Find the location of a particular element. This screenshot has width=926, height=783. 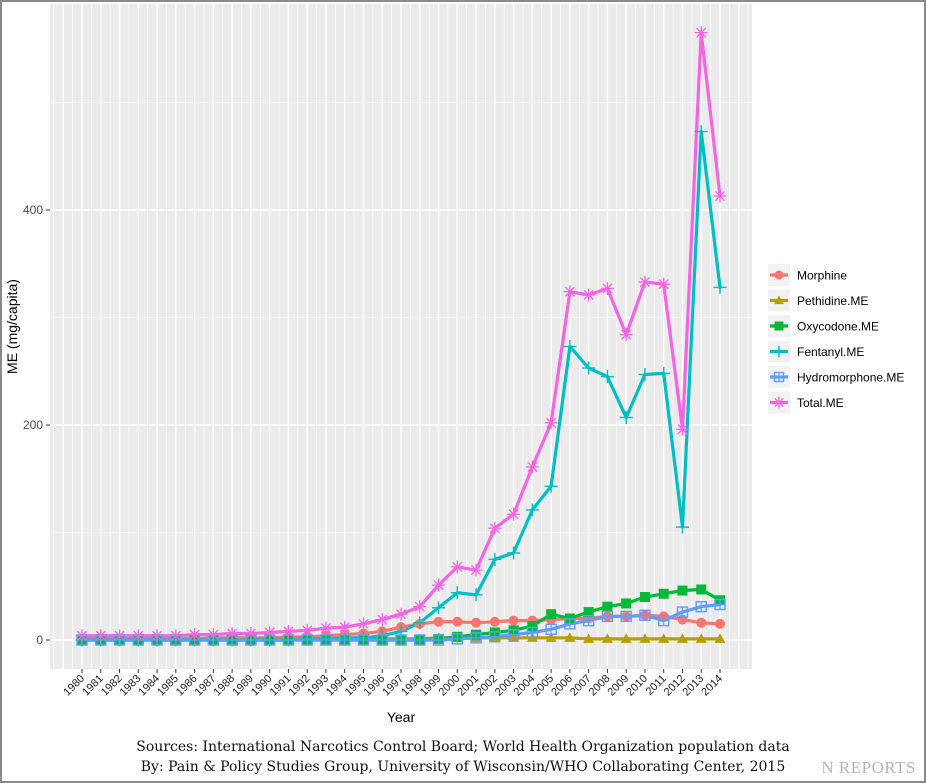

legend-label: Fentanyl.ME is located at coordinates (830, 352).